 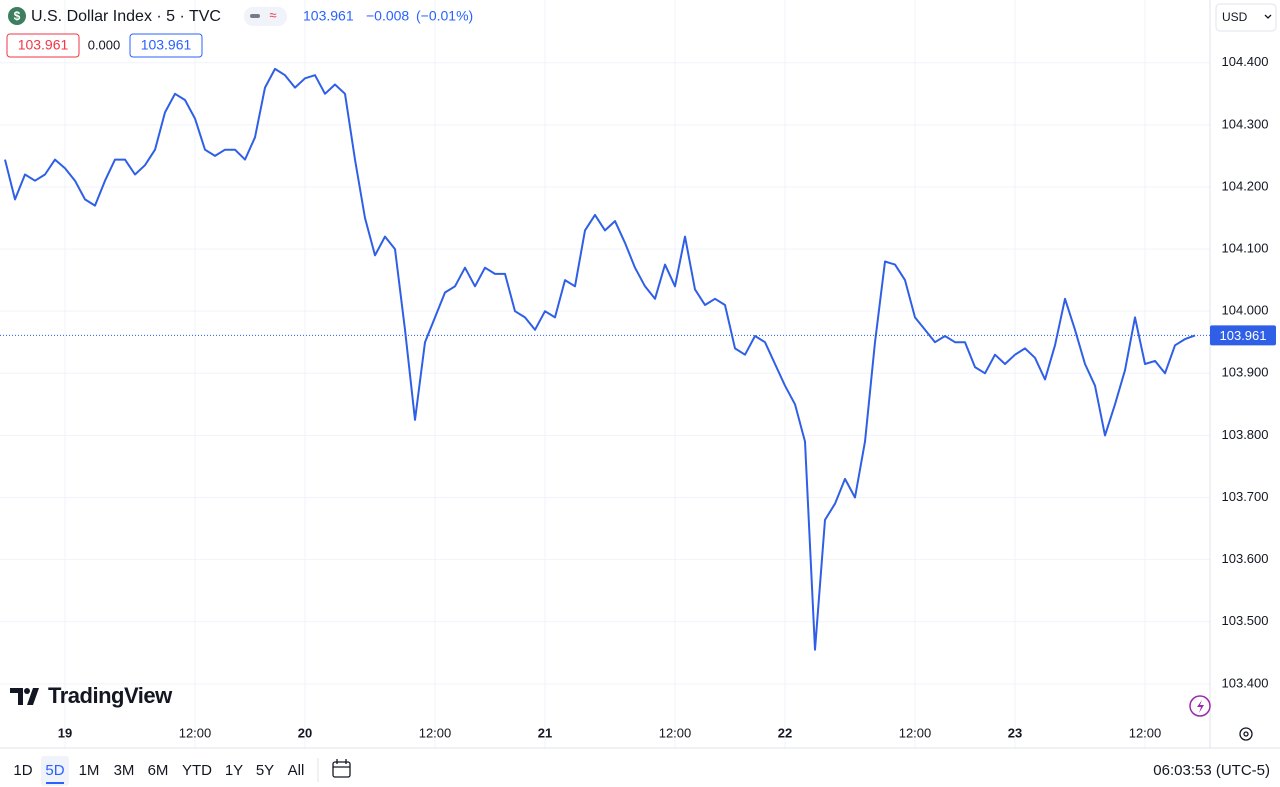 I want to click on brand-name: TradingView, so click(x=110, y=695).